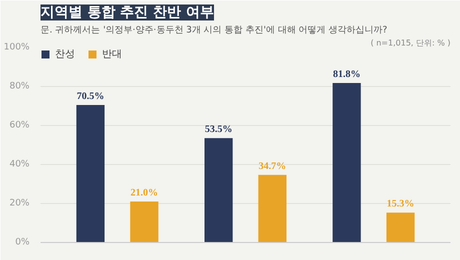 This screenshot has height=260, width=460. Describe the element at coordinates (22, 243) in the screenshot. I see `y-tick-label: 0%` at that location.